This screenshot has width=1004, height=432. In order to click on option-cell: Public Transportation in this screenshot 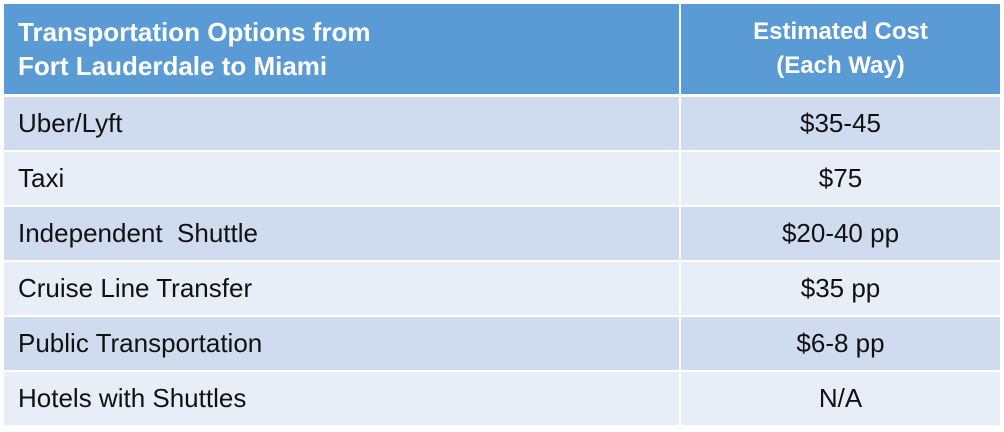, I will do `click(342, 343)`.